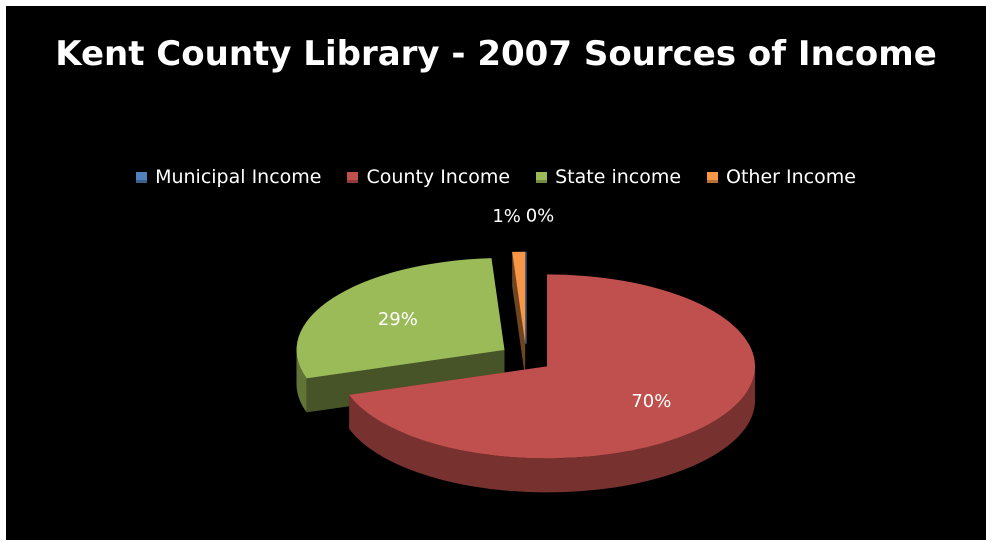 Image resolution: width=992 pixels, height=546 pixels. Describe the element at coordinates (540, 216) in the screenshot. I see `data-label-municipal: 0%` at that location.